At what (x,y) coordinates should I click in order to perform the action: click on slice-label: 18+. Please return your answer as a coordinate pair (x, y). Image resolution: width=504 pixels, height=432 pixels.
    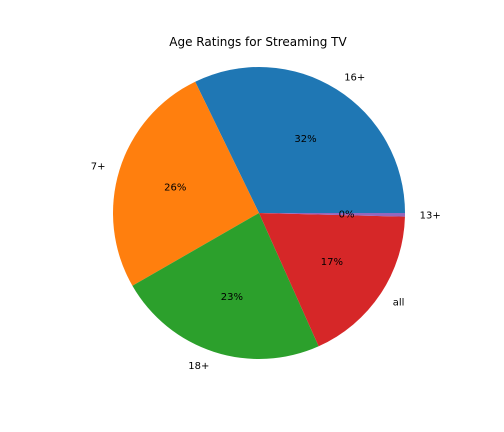
    Looking at the image, I should click on (198, 366).